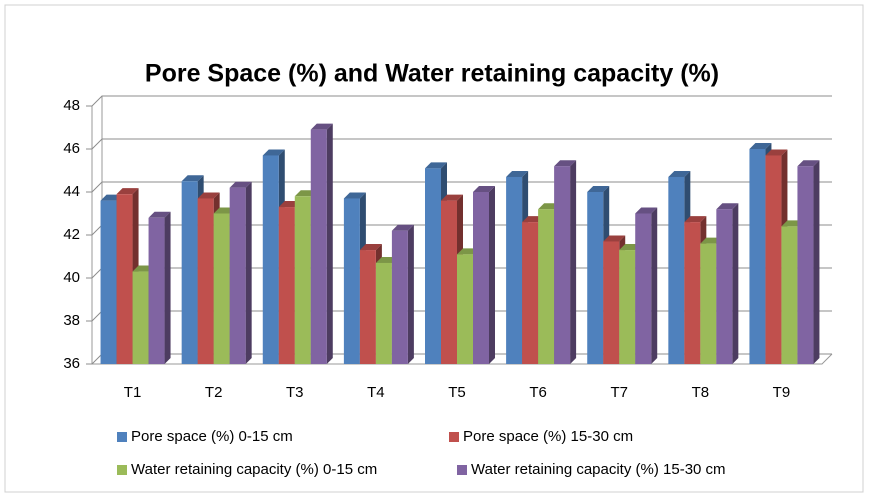  I want to click on y-tick-label: 38, so click(71, 320).